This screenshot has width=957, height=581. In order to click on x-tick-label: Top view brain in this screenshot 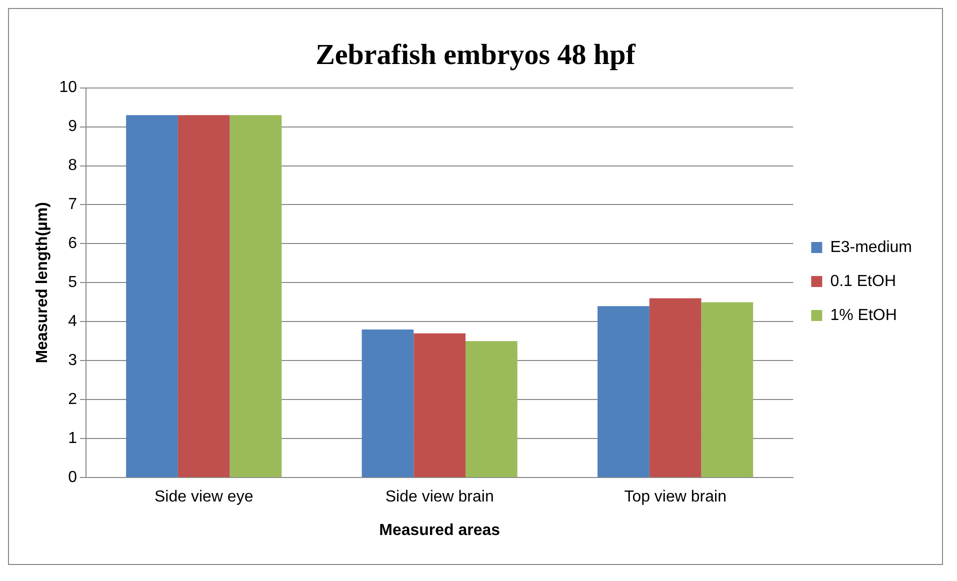, I will do `click(675, 497)`.